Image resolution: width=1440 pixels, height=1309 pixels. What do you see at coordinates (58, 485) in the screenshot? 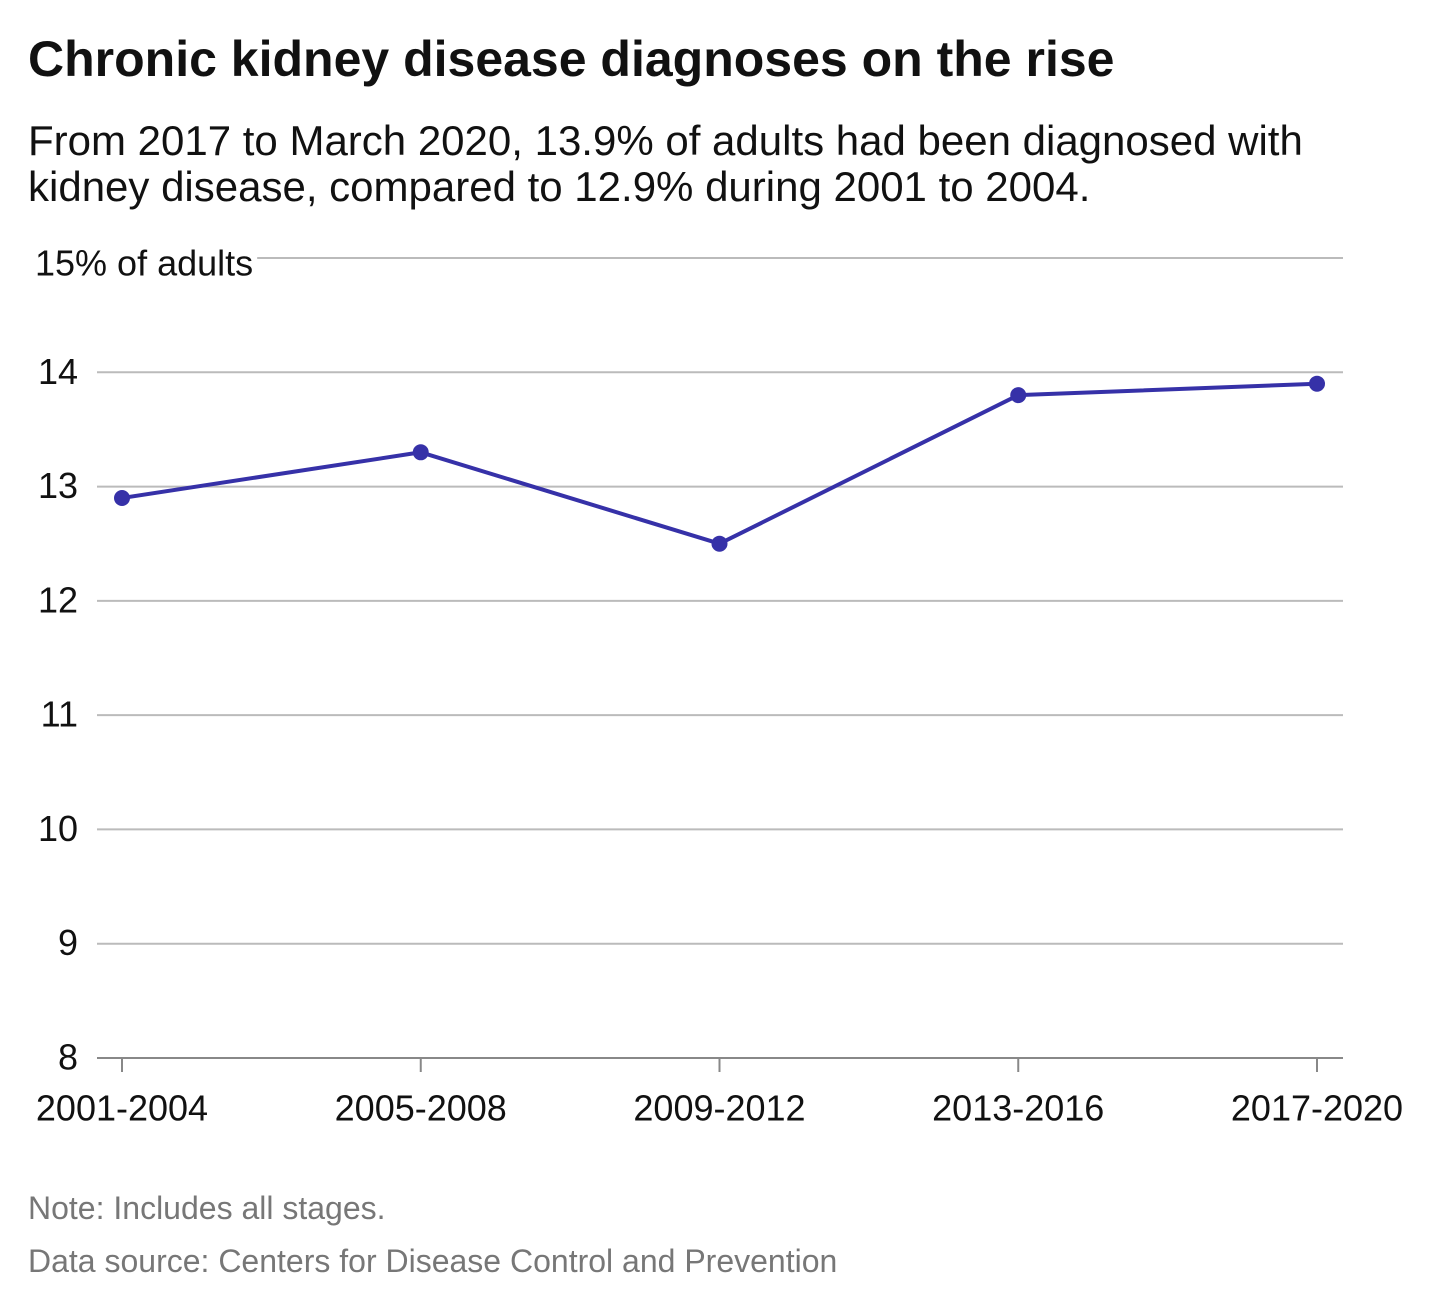
I see `y-tick-label: 13` at bounding box center [58, 485].